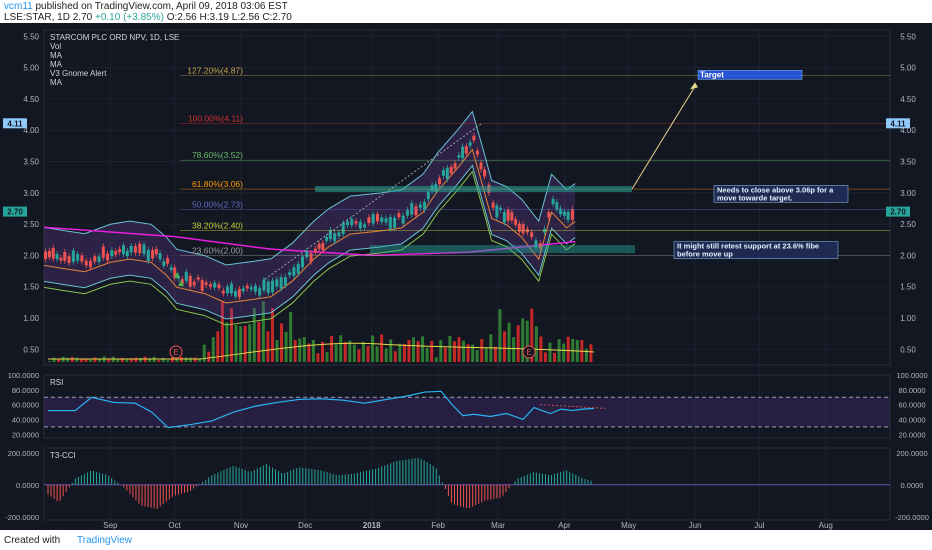 This screenshot has width=932, height=550. I want to click on price-tick-left: 4.50, so click(31, 99).